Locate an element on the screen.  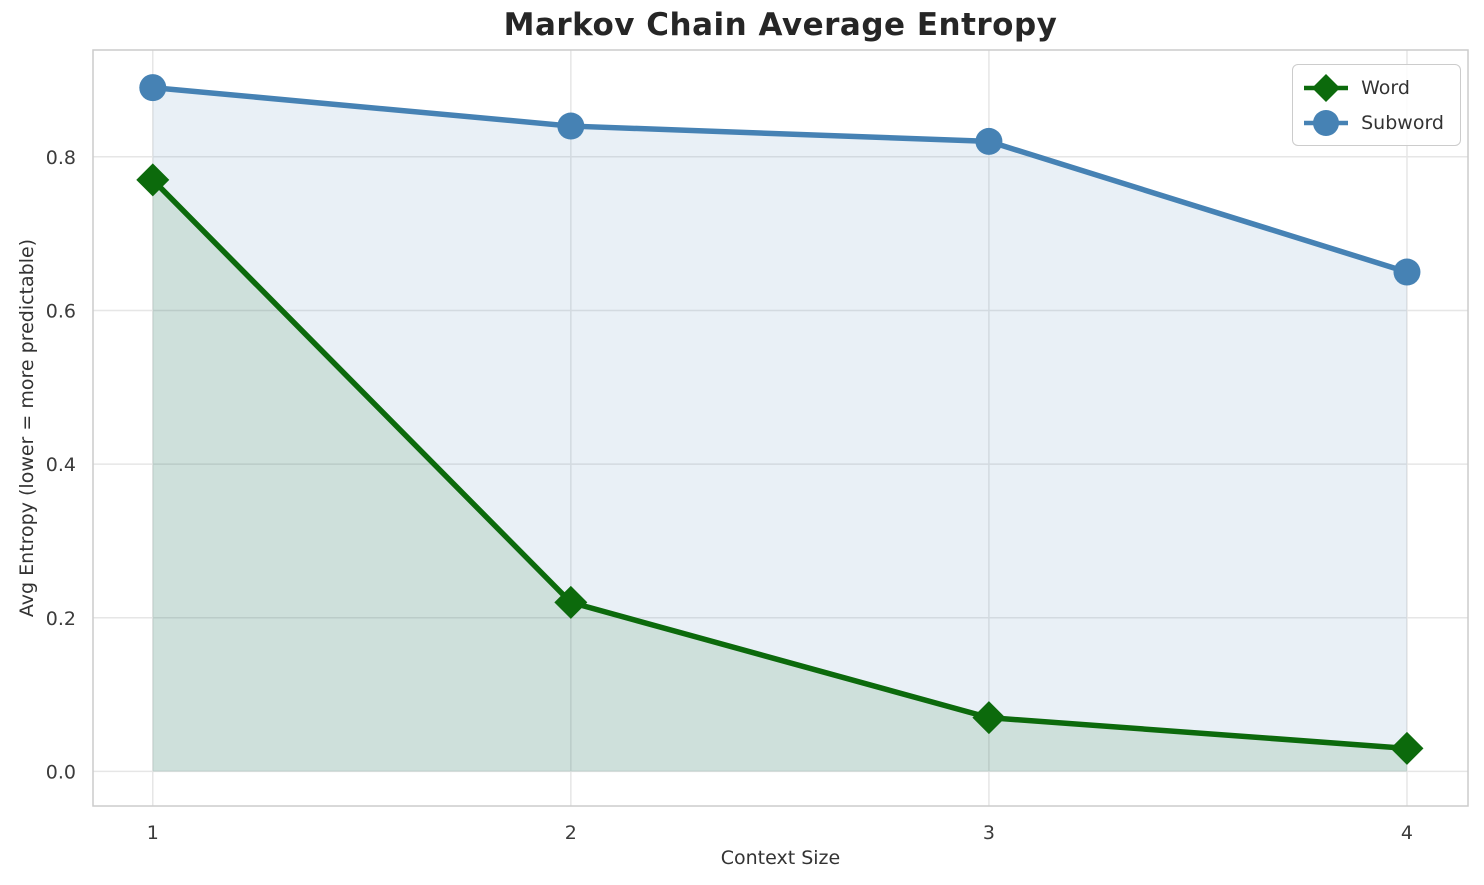
legend-label: Word is located at coordinates (1385, 87).